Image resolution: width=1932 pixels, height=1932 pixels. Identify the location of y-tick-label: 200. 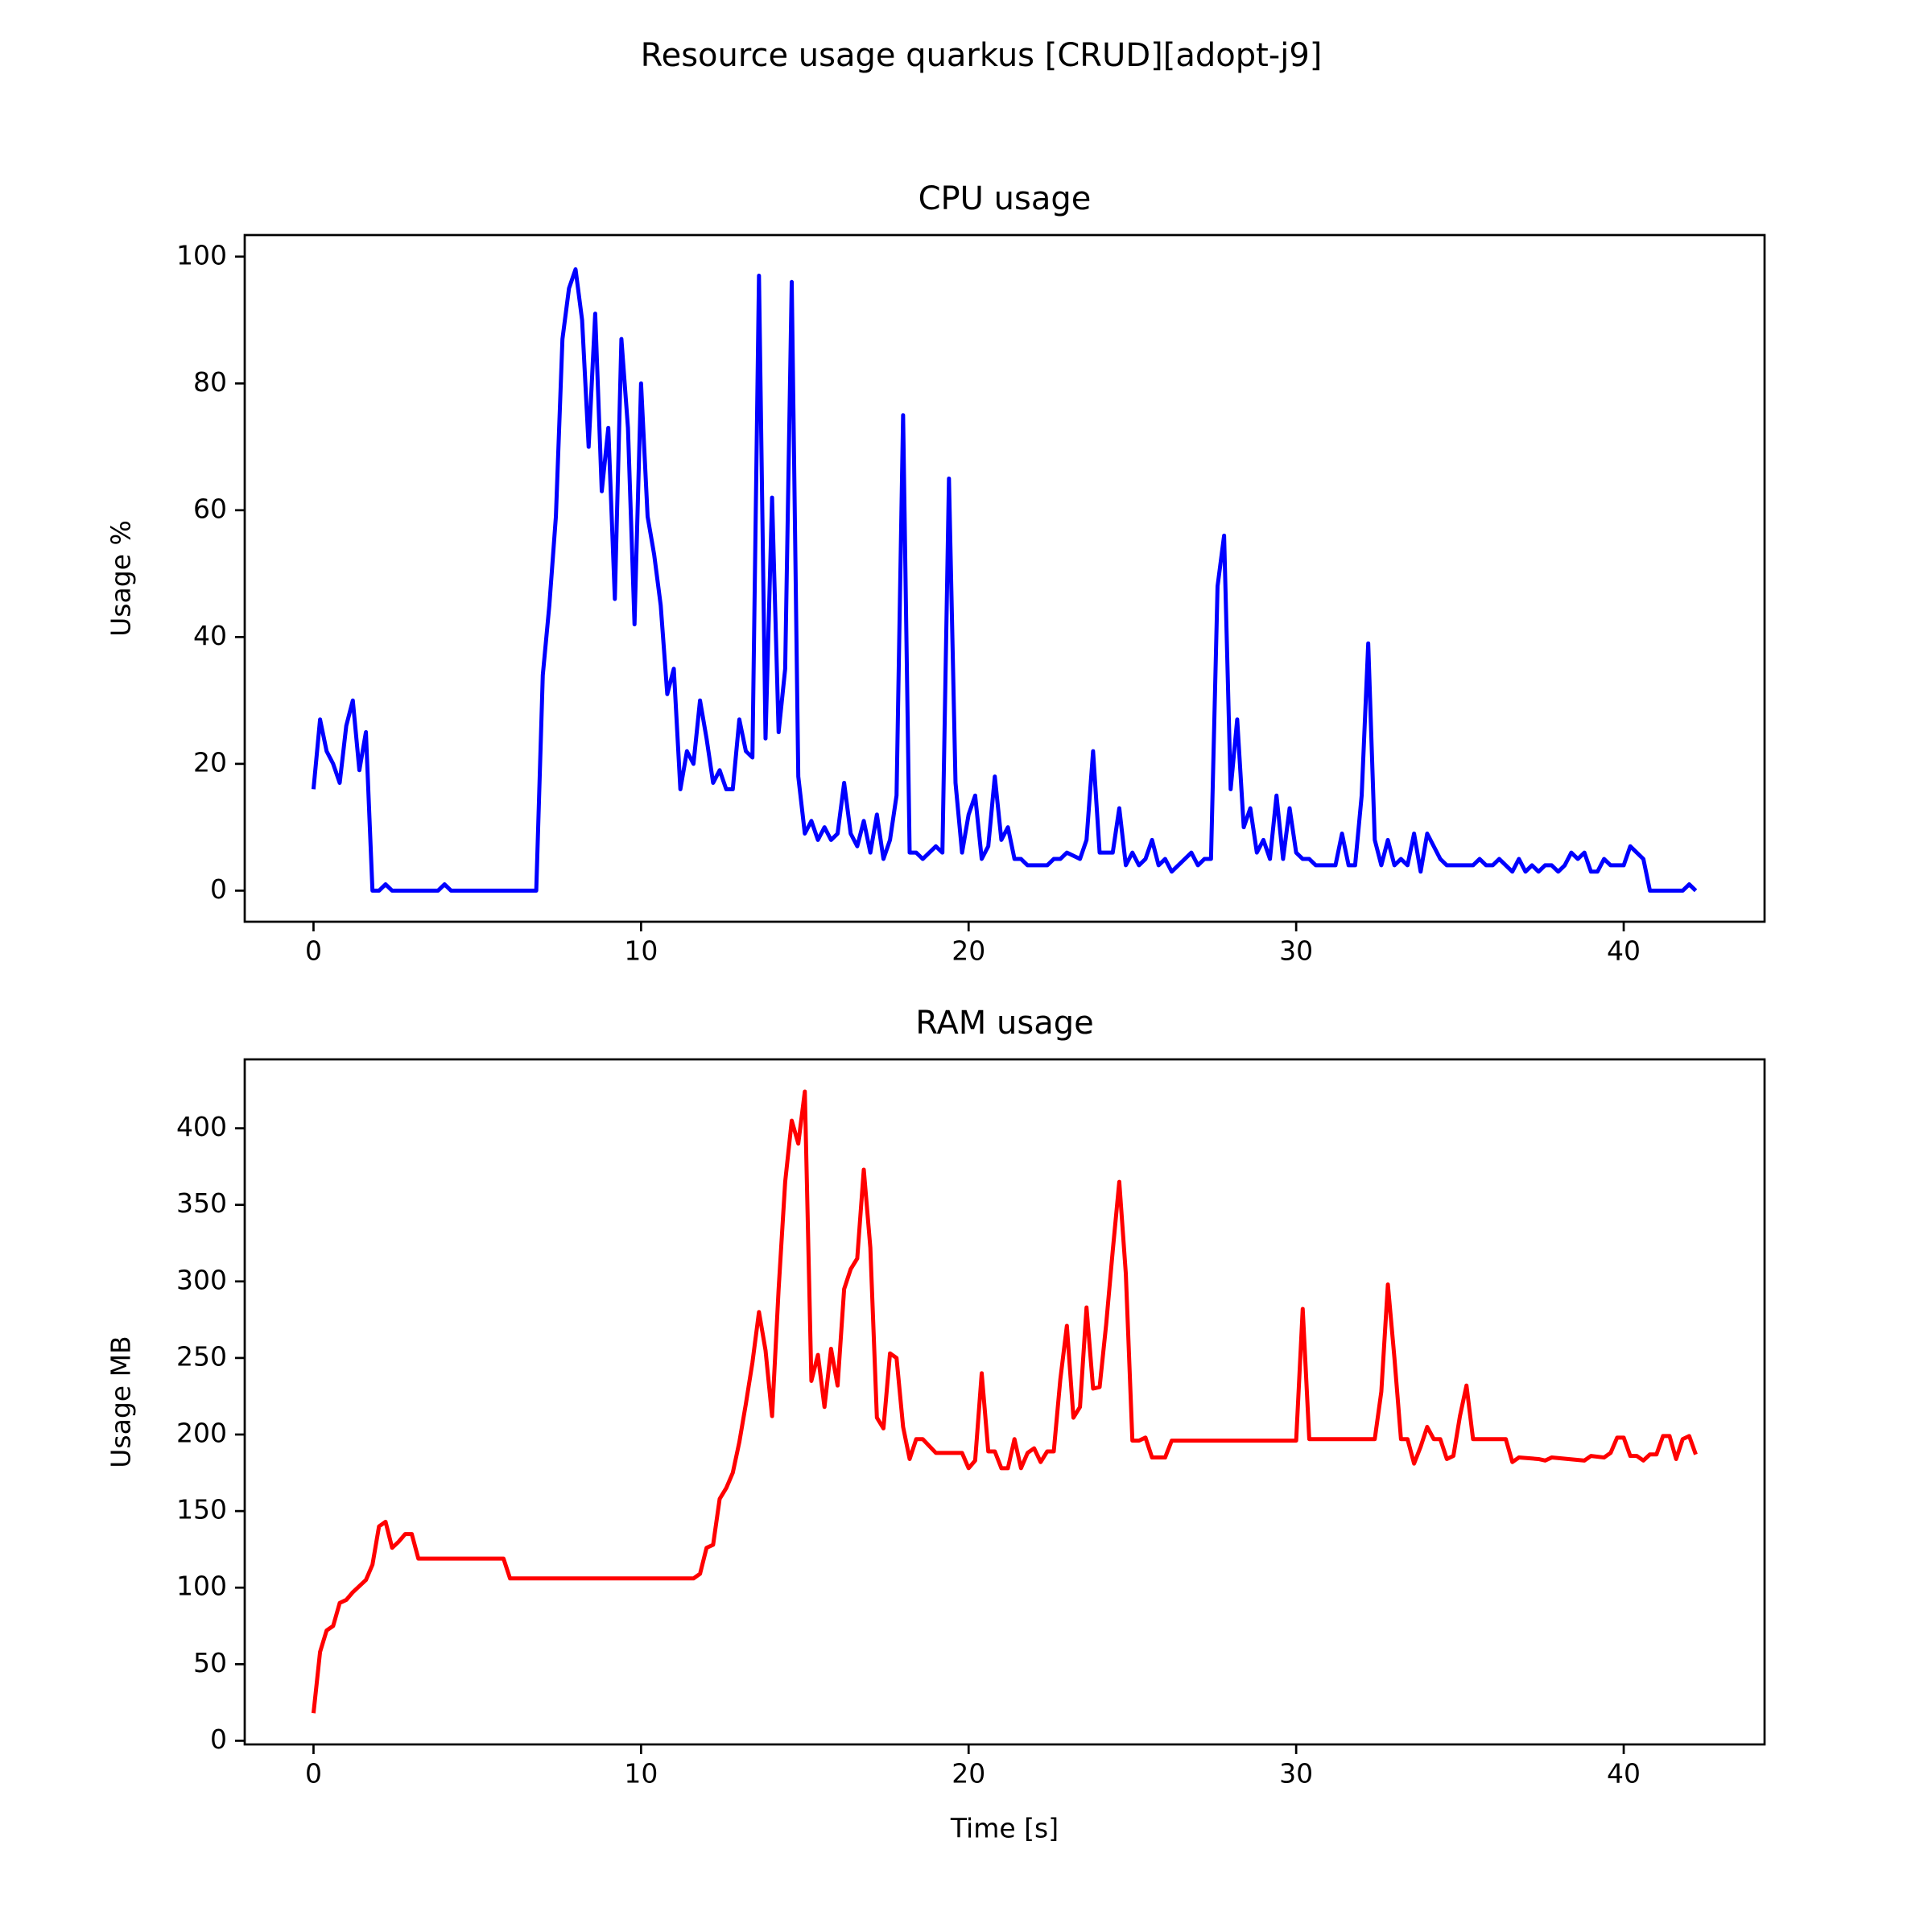
(201, 1433).